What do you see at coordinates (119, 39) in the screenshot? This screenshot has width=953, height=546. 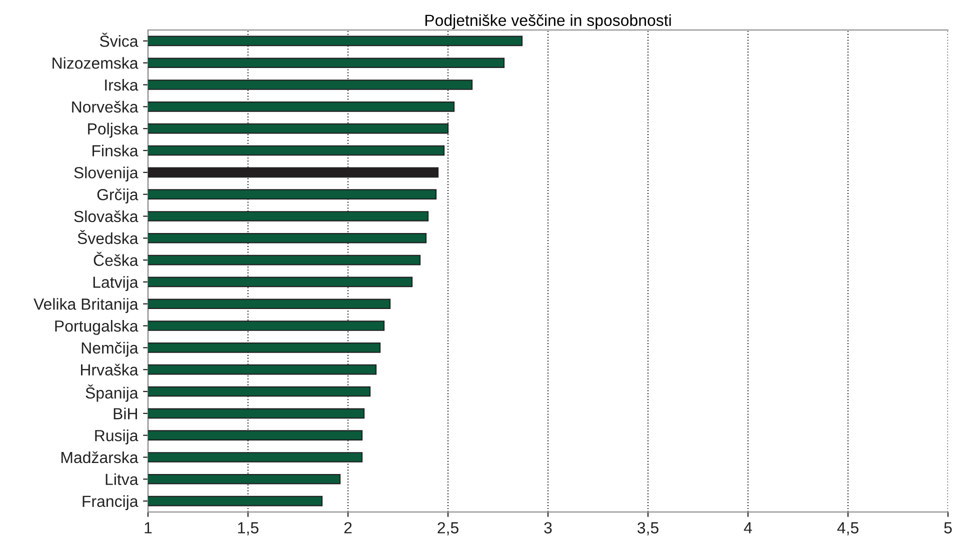 I see `y-tick-label: Švica` at bounding box center [119, 39].